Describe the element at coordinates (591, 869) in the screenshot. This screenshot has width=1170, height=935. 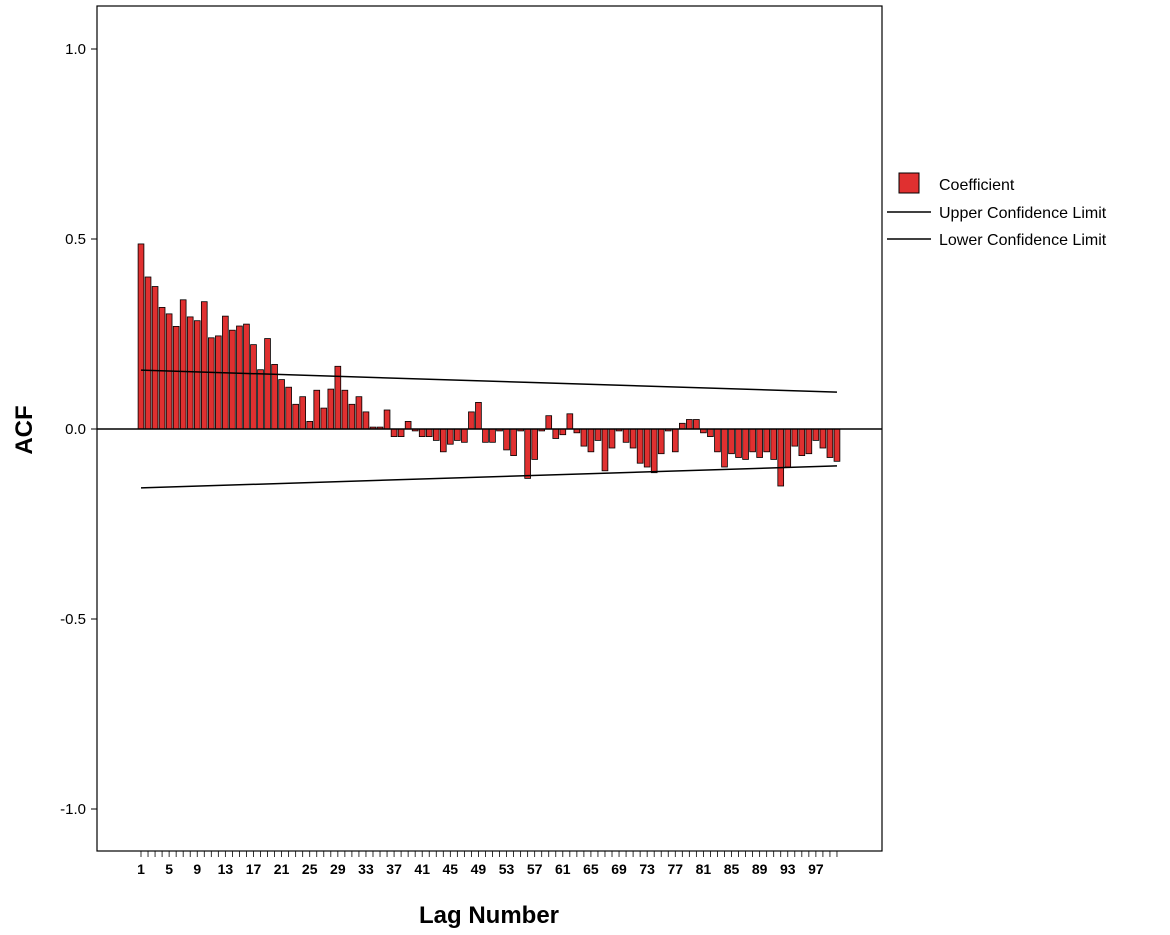
I see `x-tick-label: 65` at that location.